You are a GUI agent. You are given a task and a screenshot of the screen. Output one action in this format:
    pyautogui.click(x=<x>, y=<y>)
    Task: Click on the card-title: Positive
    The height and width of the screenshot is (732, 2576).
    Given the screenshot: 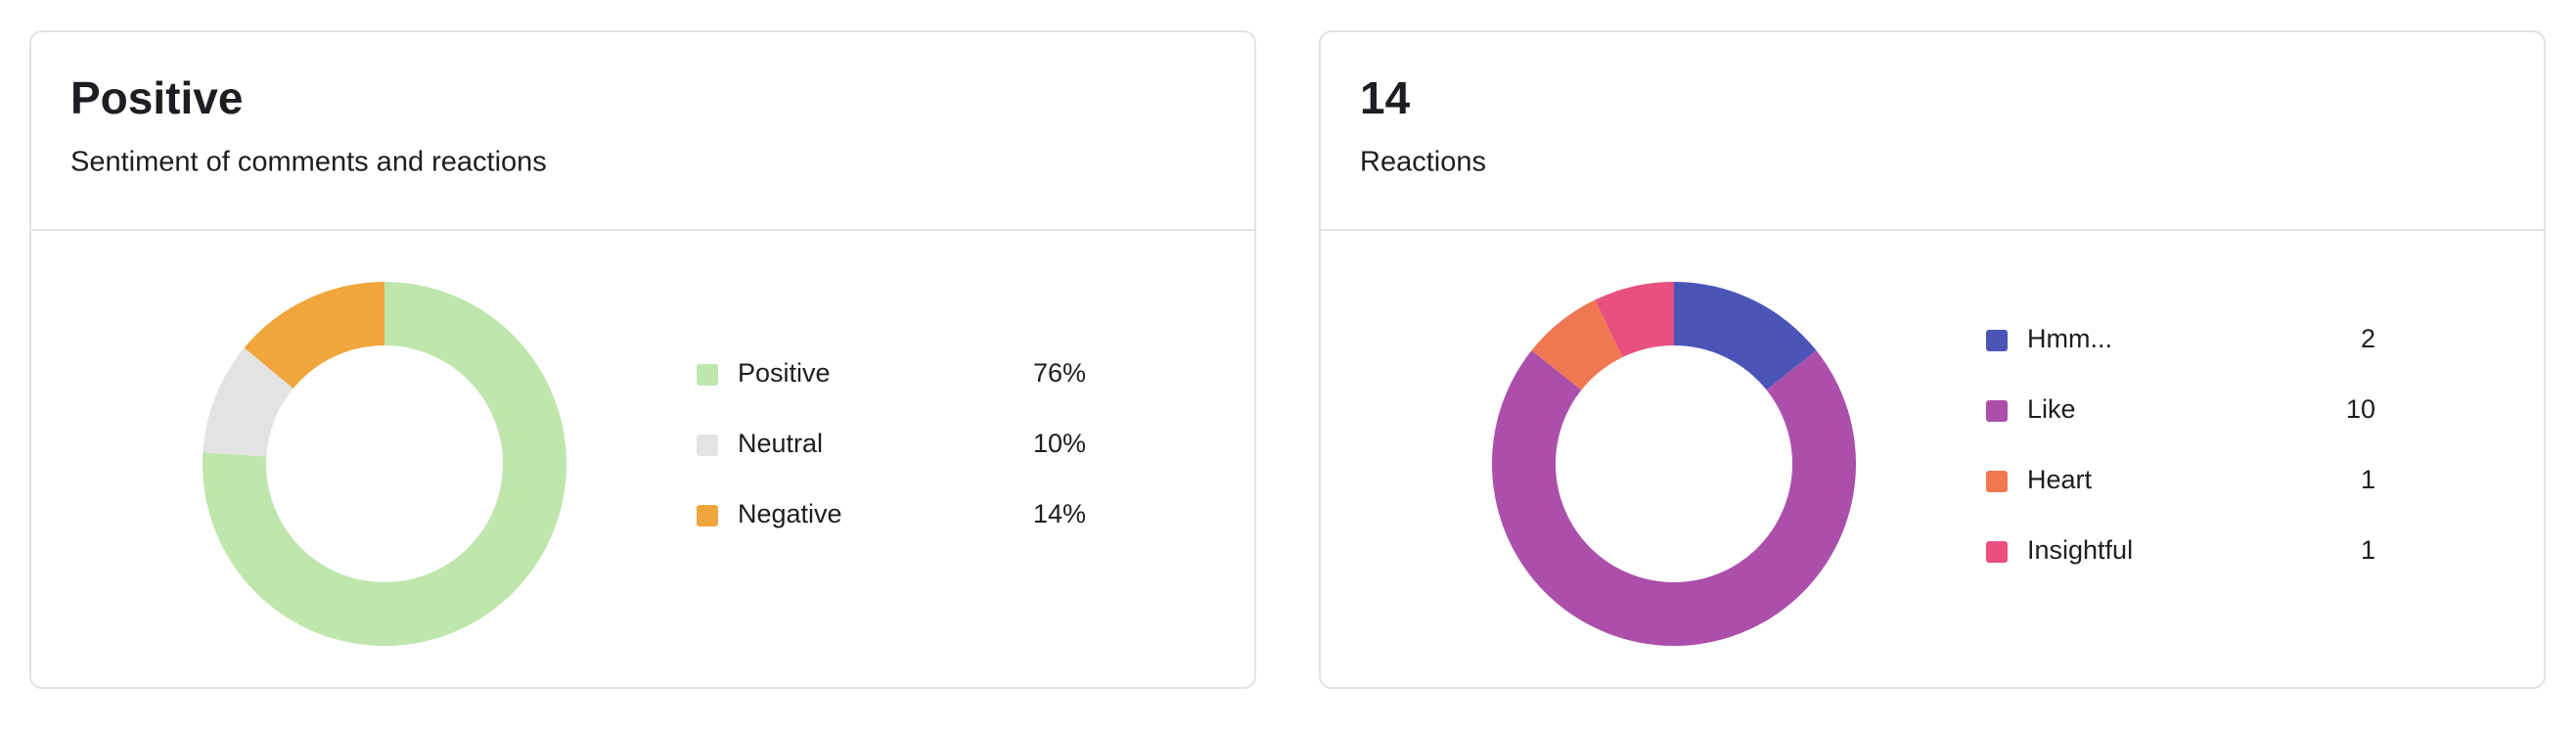 What is the action you would take?
    pyautogui.click(x=156, y=97)
    